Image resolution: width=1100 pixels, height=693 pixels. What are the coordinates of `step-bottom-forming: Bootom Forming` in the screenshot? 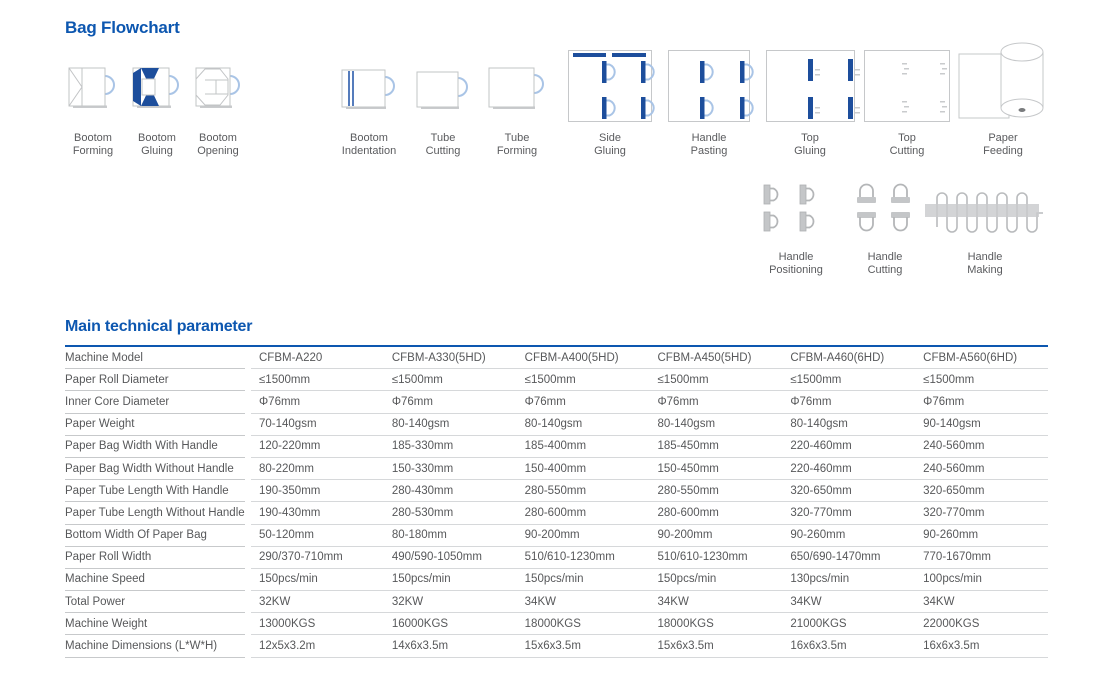 It's located at (93, 102).